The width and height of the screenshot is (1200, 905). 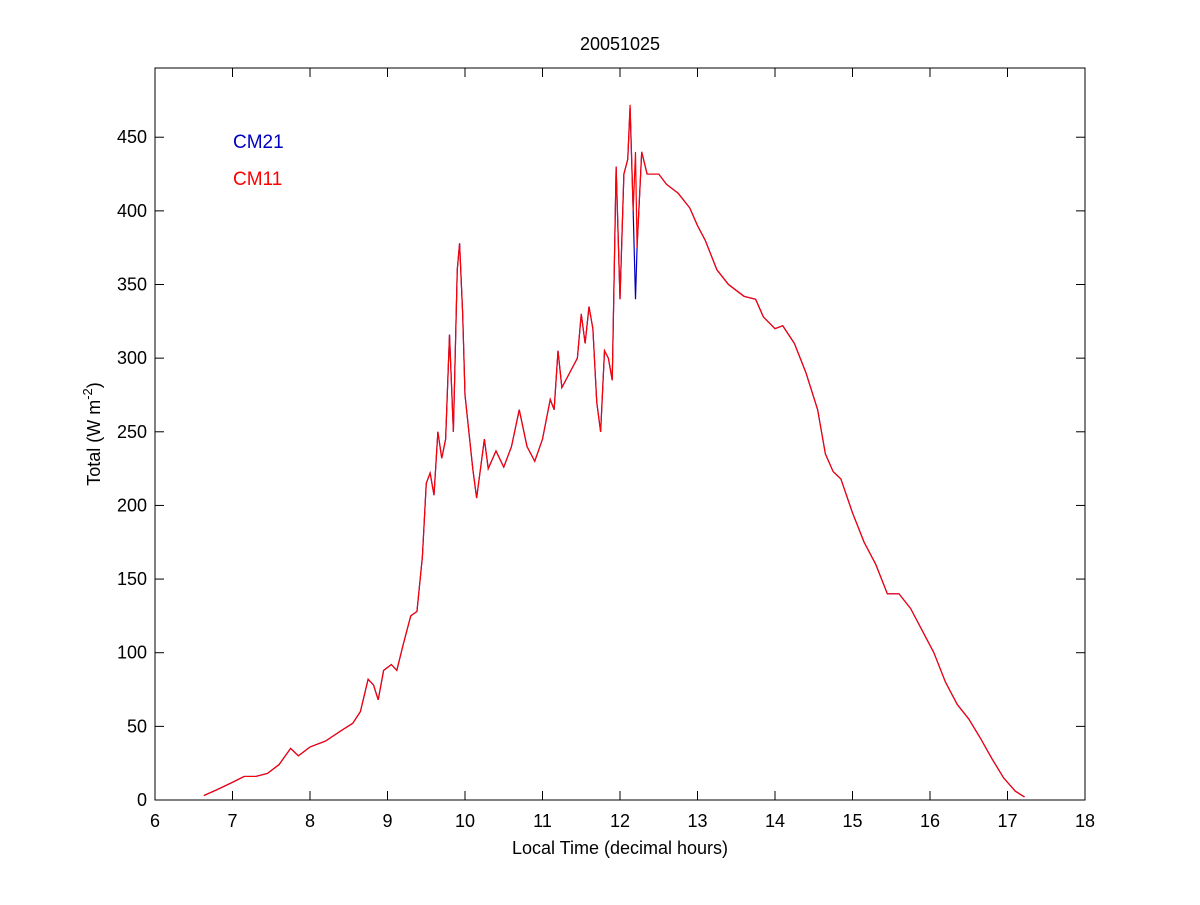 I want to click on y-axis-label: Total (W m-2), so click(x=92, y=434).